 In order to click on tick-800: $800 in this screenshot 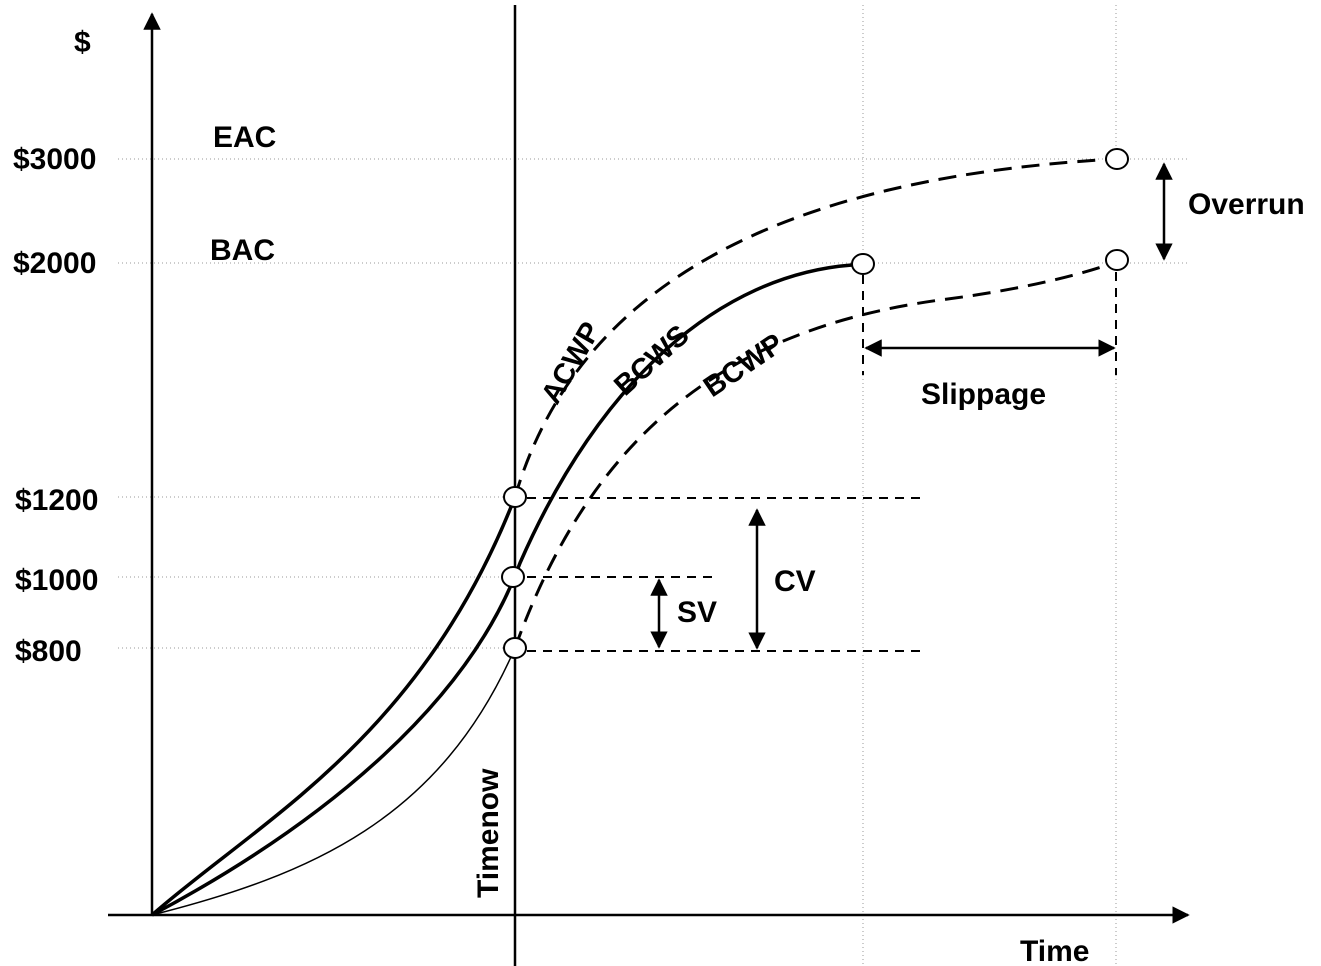, I will do `click(48, 651)`.